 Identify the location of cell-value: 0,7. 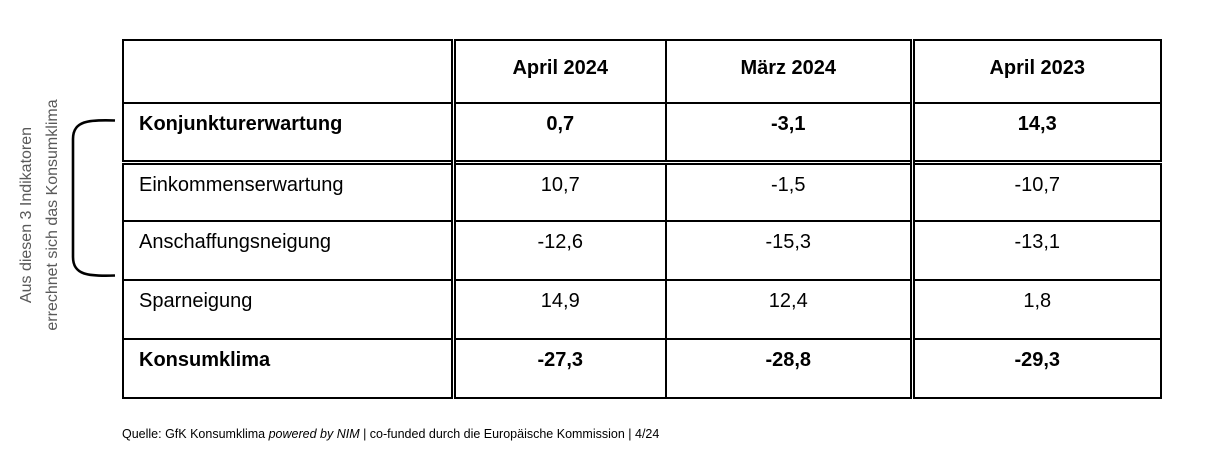
(558, 132).